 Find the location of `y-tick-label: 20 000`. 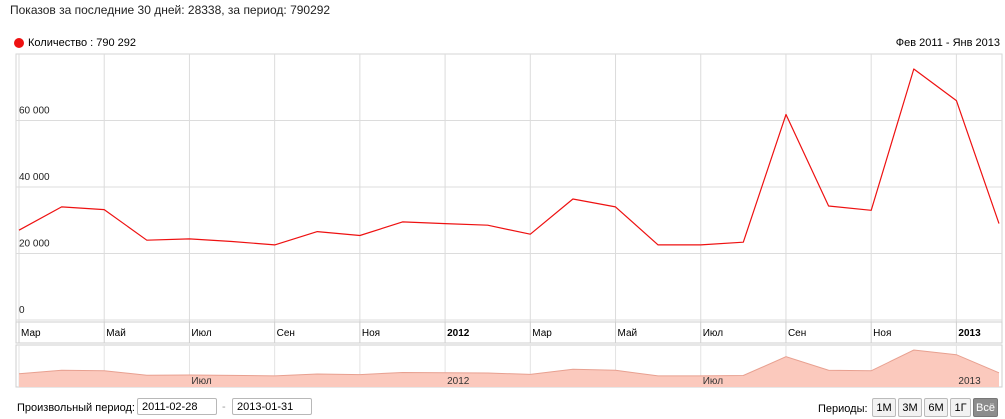

y-tick-label: 20 000 is located at coordinates (34, 244).